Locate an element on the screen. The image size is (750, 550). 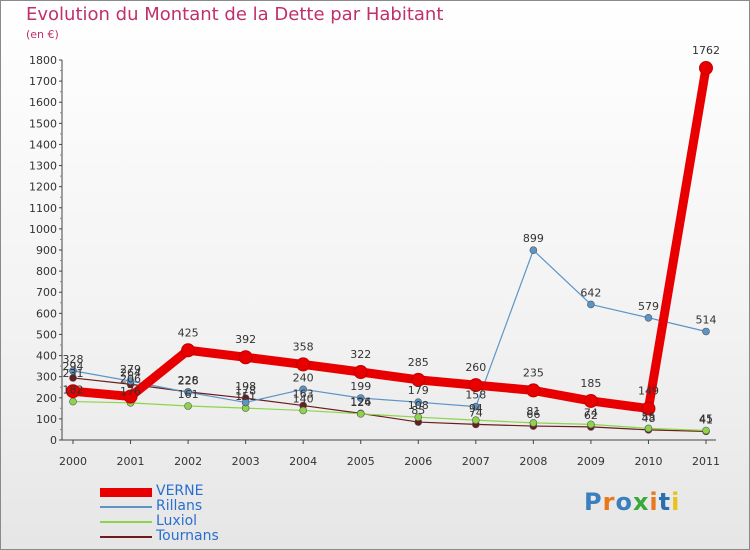
proxiti-logo: Proxiti is located at coordinates (632, 502).